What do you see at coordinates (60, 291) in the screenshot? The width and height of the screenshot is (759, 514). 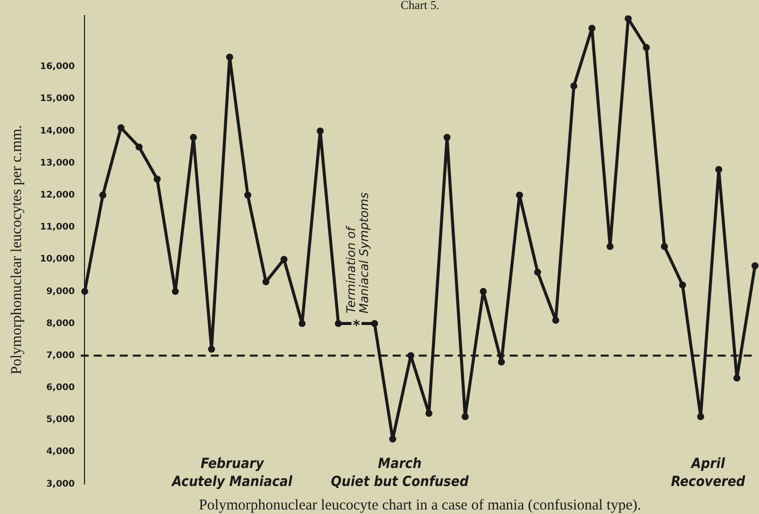 I see `y-tick-label: 9,000` at bounding box center [60, 291].